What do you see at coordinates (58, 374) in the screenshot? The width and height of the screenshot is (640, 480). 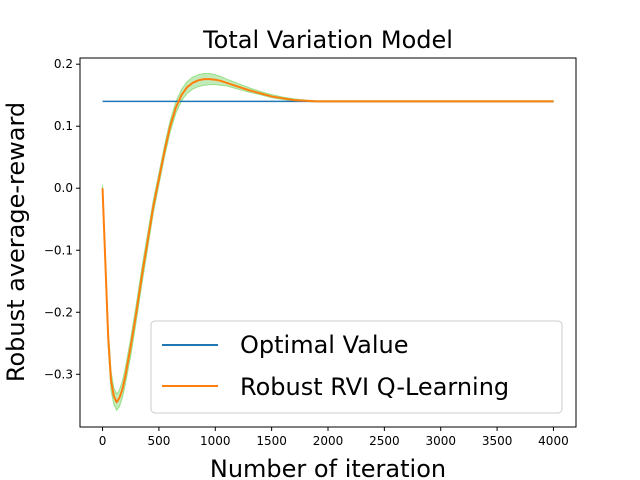 I see `y-tick-label: −0.3` at bounding box center [58, 374].